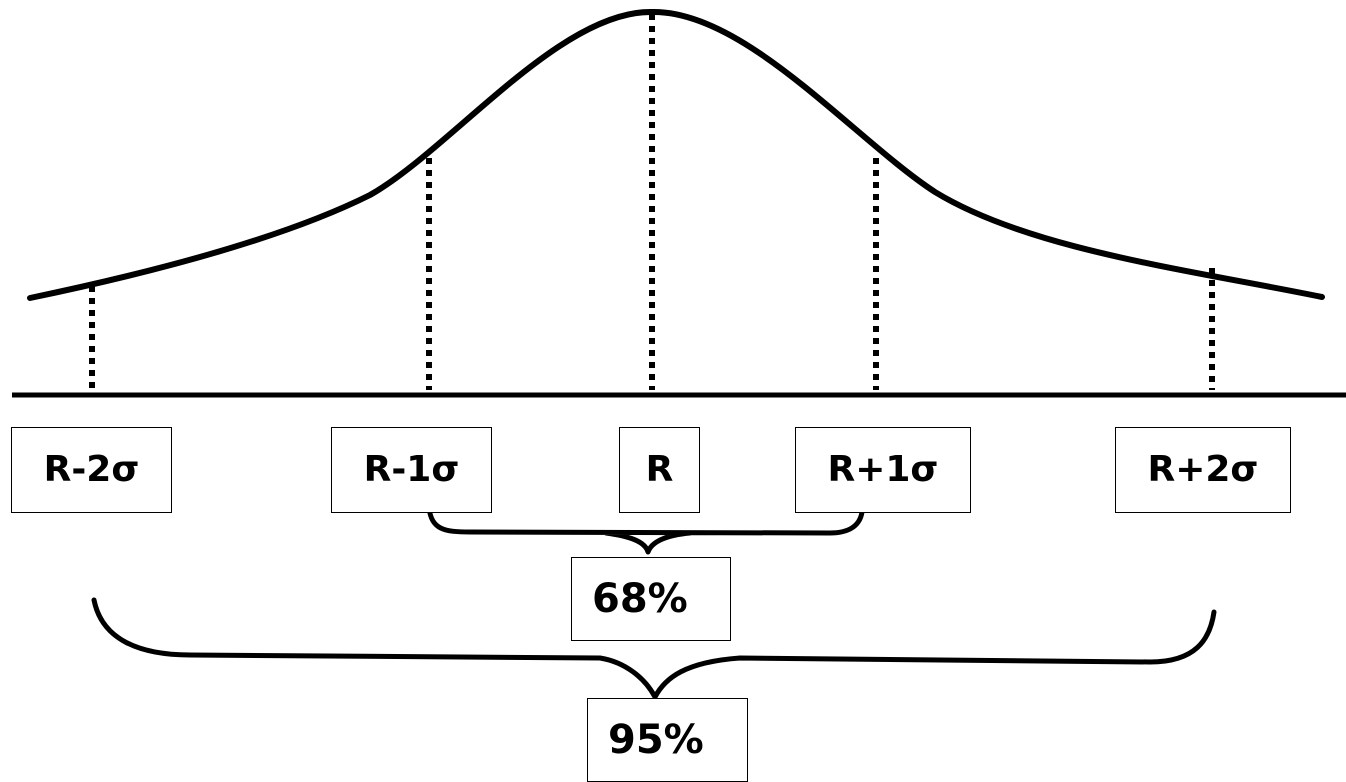  Describe the element at coordinates (659, 470) in the screenshot. I see `label-center: R` at that location.